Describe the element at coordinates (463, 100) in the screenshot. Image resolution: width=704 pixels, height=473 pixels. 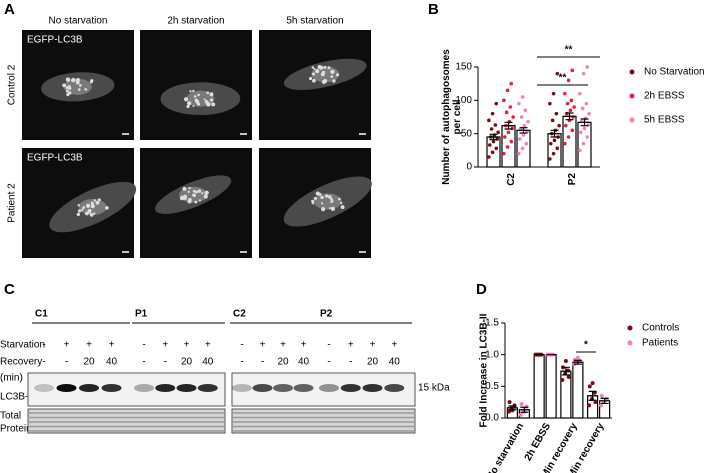
I see `y-tick-label: 100` at that location.